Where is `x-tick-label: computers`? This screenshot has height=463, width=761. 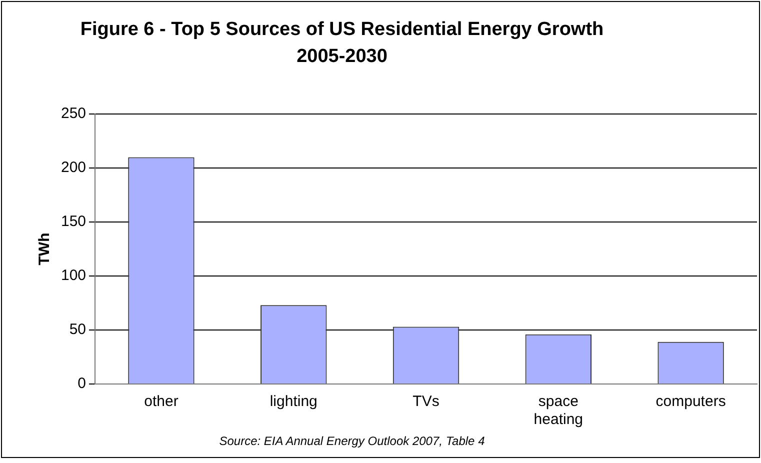 x-tick-label: computers is located at coordinates (691, 401).